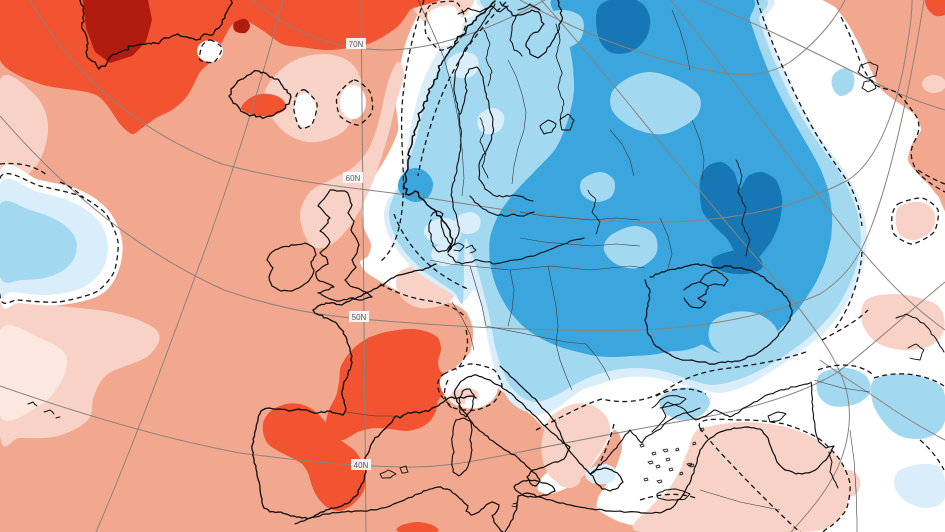  What do you see at coordinates (361, 465) in the screenshot?
I see `svg-text: 40N` at bounding box center [361, 465].